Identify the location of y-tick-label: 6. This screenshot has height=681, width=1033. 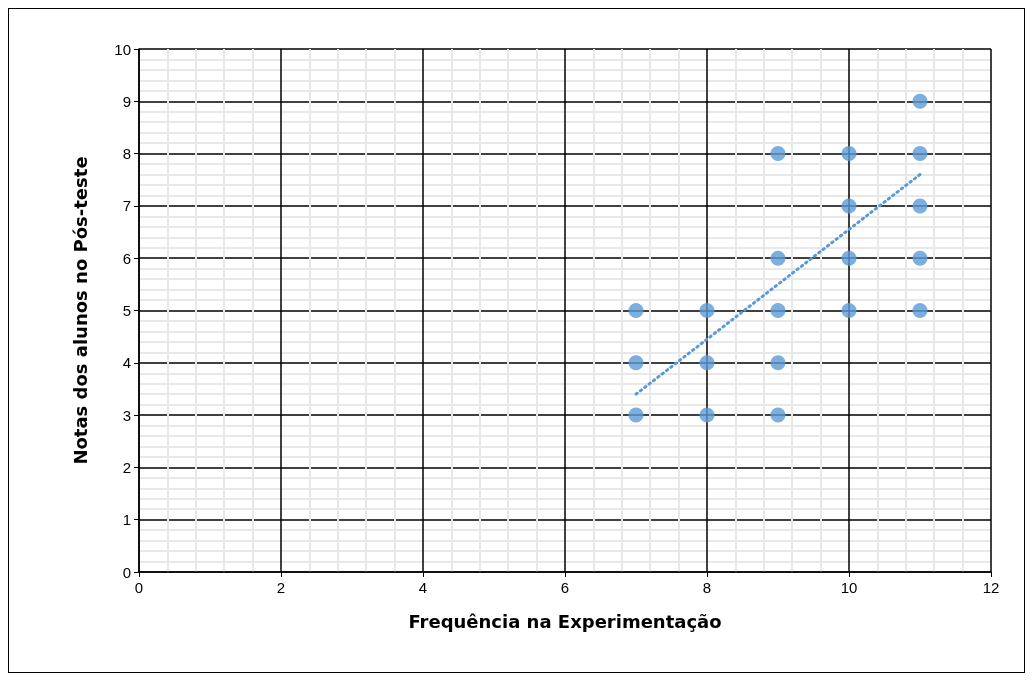
(126, 258).